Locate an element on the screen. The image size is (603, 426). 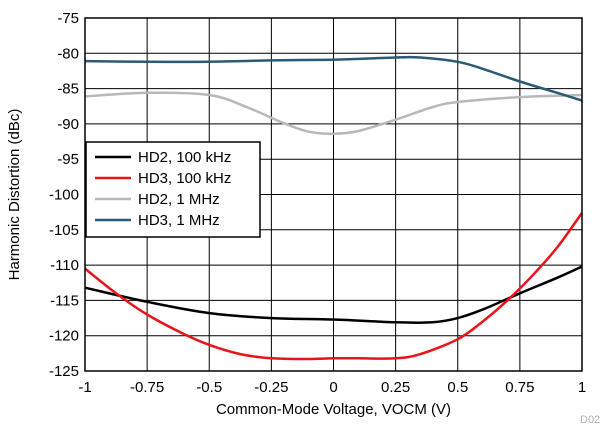
y-tick-labels: -75 -80 -85 -90 -95 -100 -105 -110 -115 -120 -125 is located at coordinates (64, 195).